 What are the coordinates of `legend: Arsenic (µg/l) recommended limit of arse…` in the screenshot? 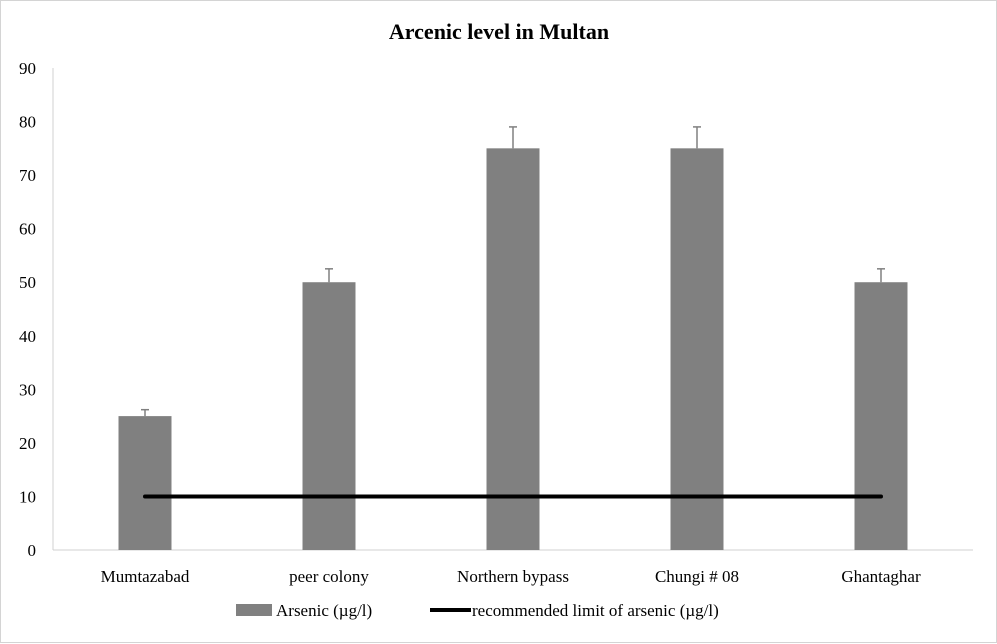 It's located at (477, 610).